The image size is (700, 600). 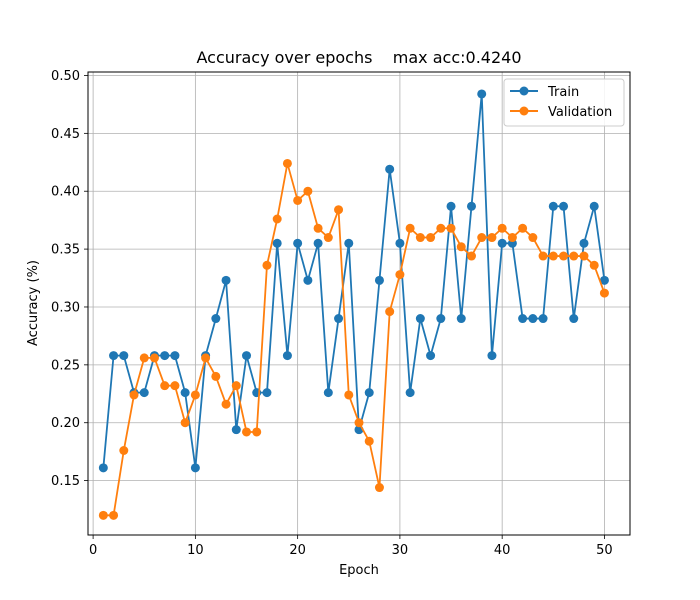 I want to click on y-tick-label: 0.50, so click(x=65, y=76).